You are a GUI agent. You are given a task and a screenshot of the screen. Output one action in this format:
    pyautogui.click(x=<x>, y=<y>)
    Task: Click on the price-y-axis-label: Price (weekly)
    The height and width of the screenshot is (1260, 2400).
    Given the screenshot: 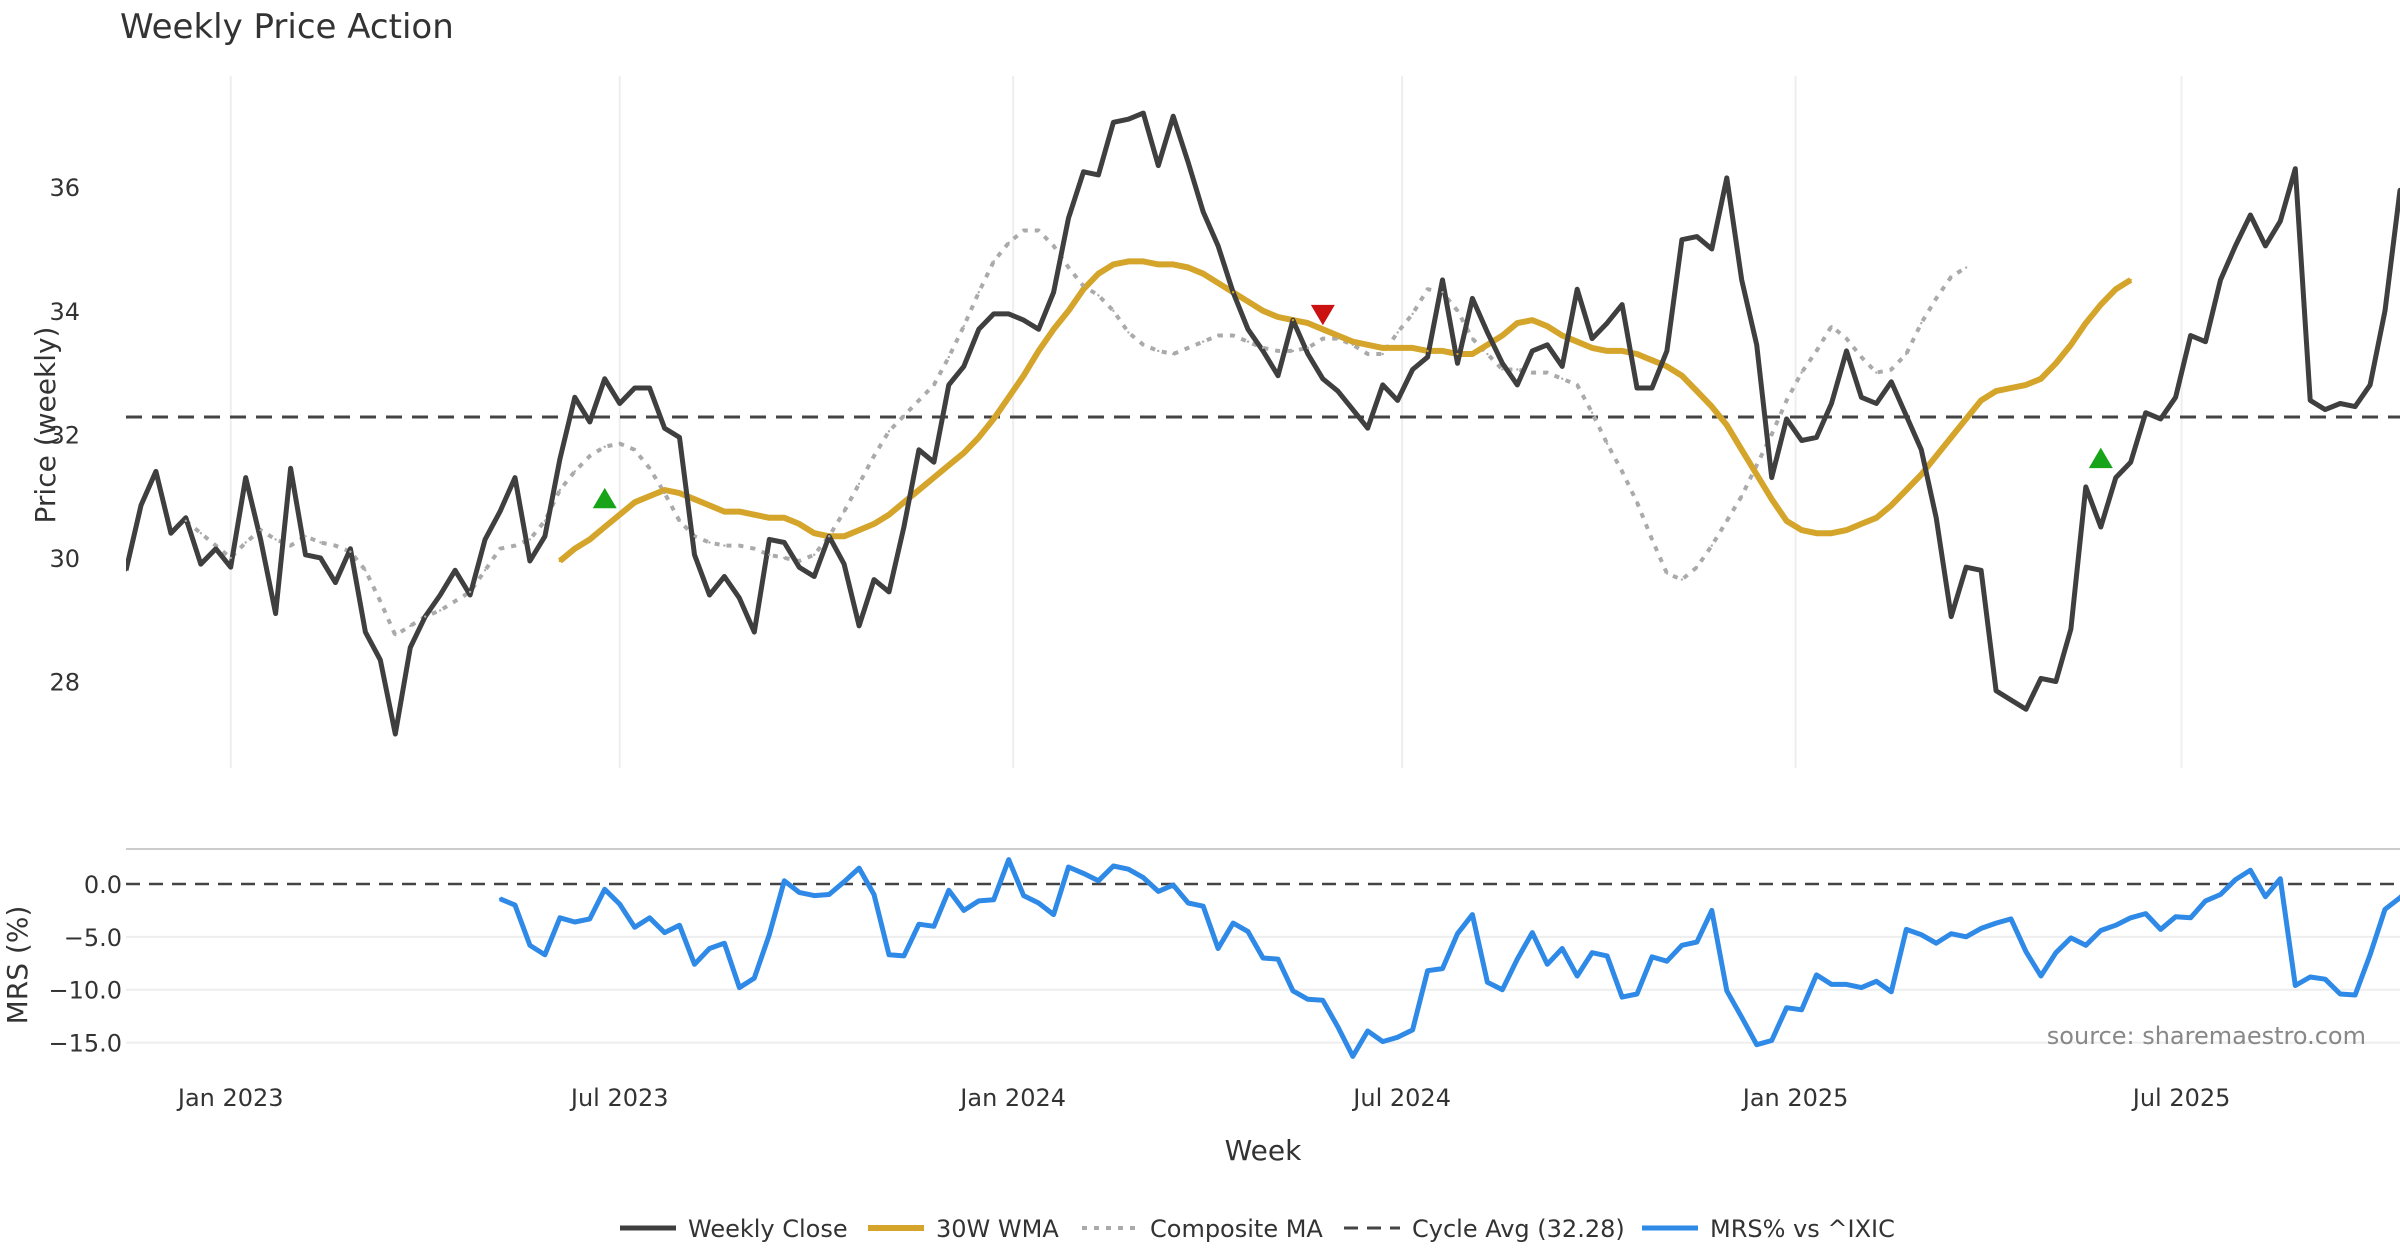 What is the action you would take?
    pyautogui.click(x=45, y=425)
    